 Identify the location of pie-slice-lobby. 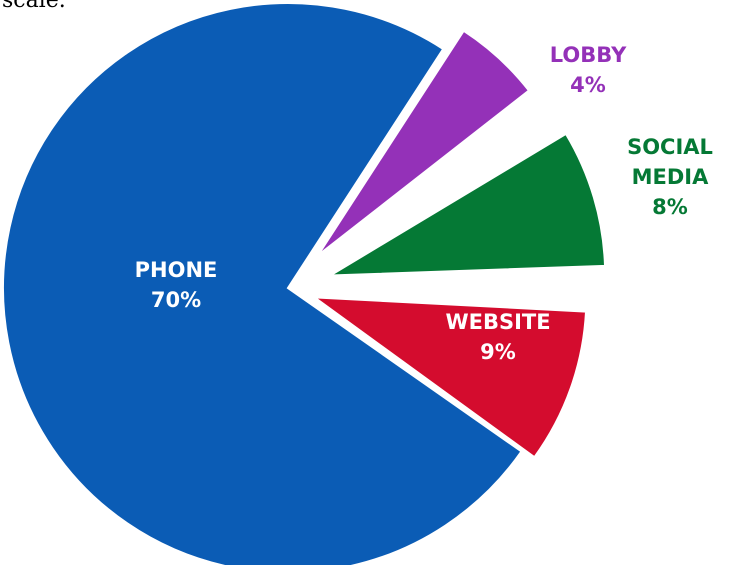
(423, 143).